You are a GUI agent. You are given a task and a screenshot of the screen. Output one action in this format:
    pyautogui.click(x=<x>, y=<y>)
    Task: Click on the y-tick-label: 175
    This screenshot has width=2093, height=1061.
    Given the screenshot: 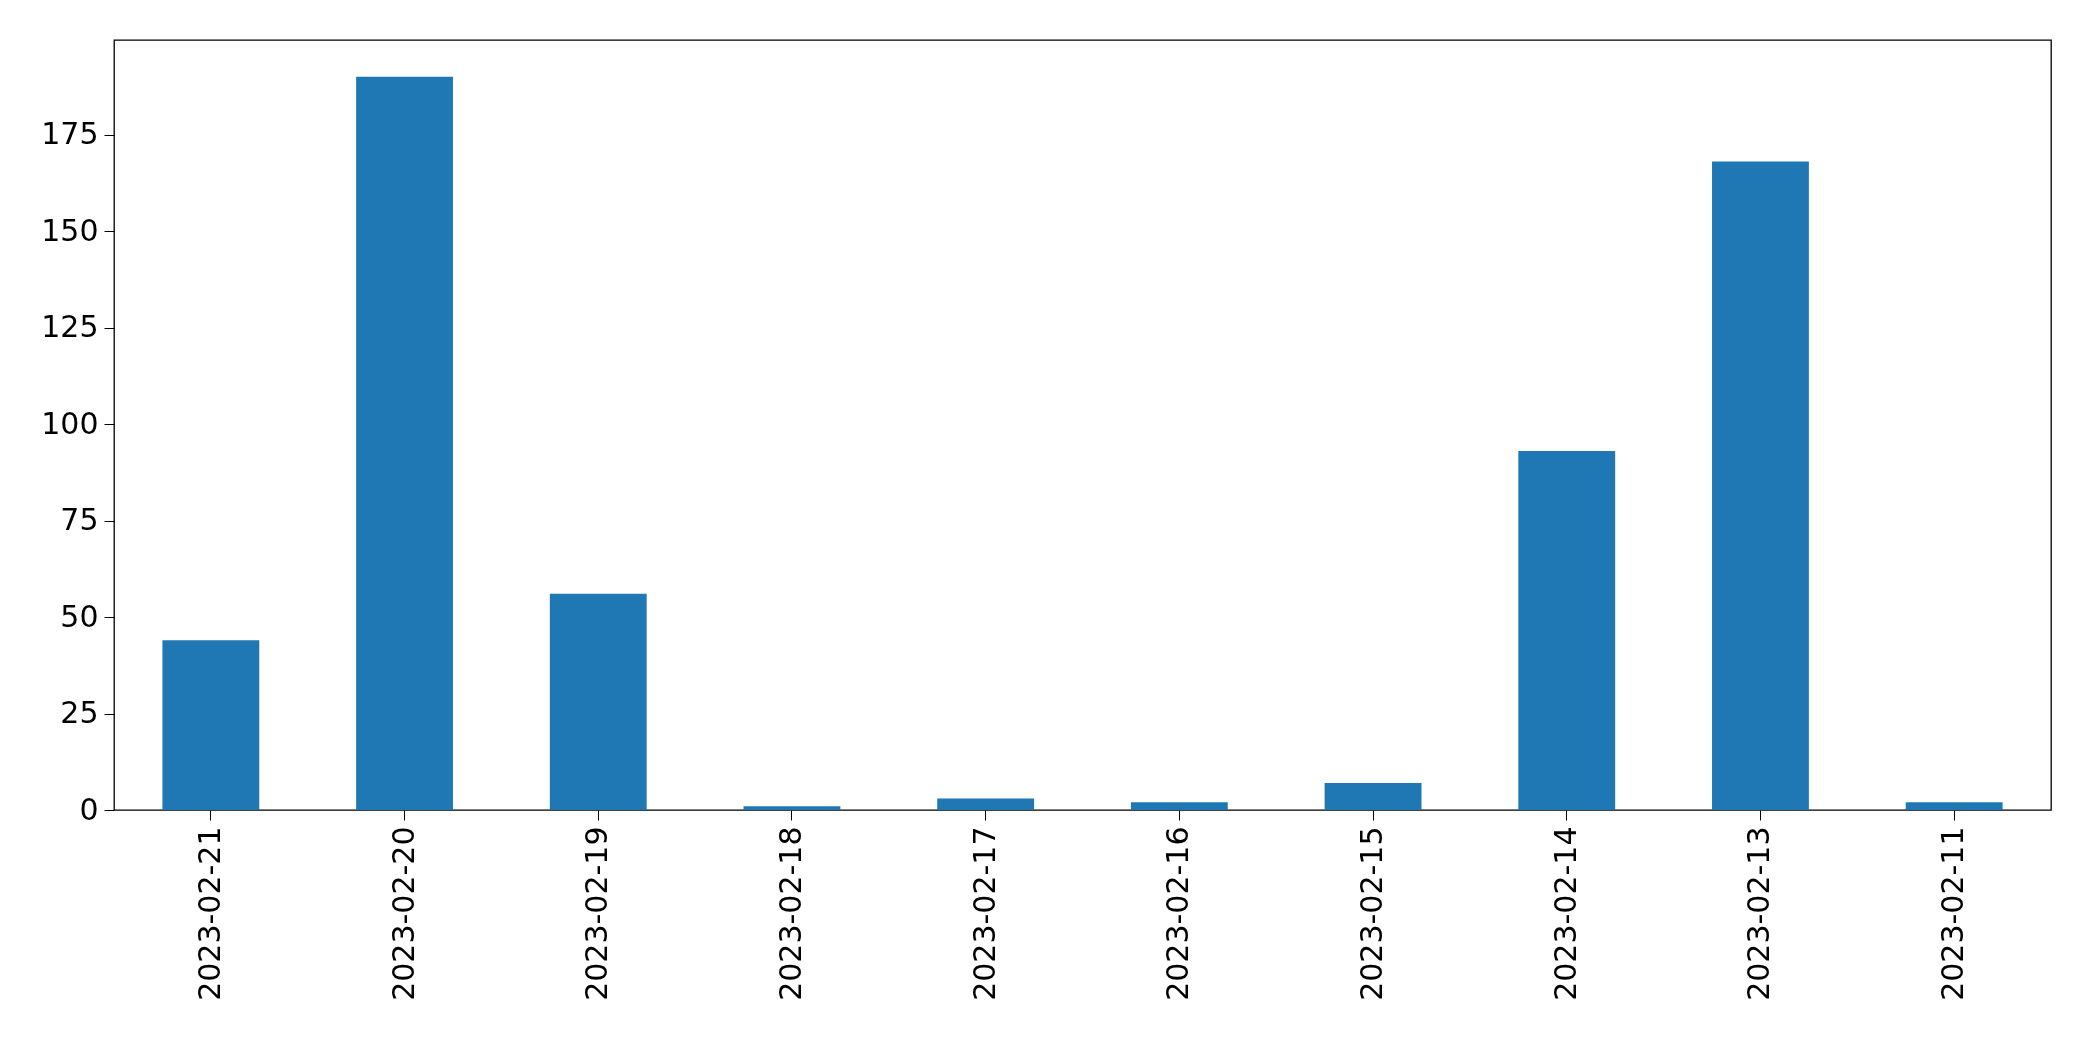 What is the action you would take?
    pyautogui.click(x=70, y=134)
    